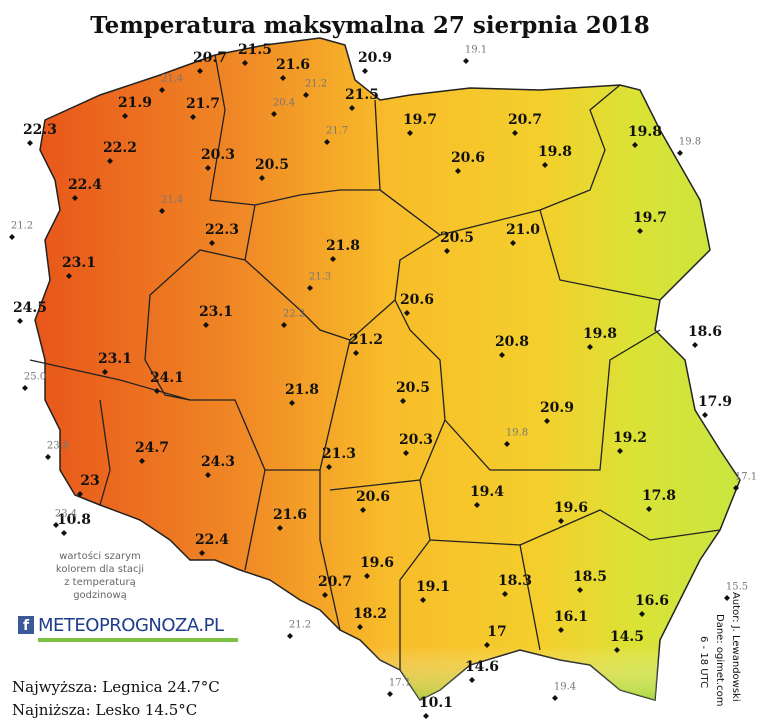 The image size is (768, 722). I want to click on hourly-temperature-label: 23.8, so click(58, 446).